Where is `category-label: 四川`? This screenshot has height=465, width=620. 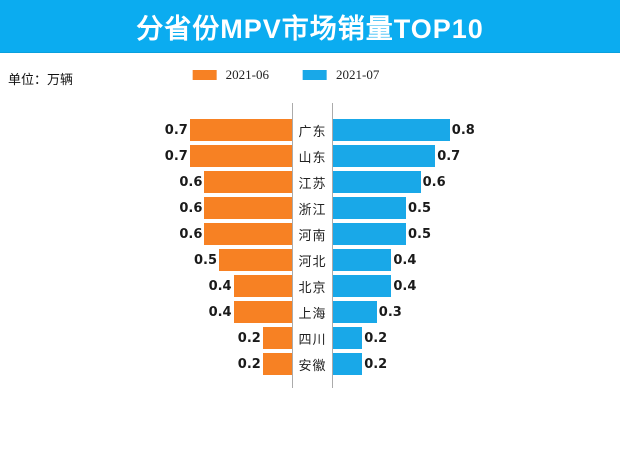 category-label: 四川 is located at coordinates (312, 339).